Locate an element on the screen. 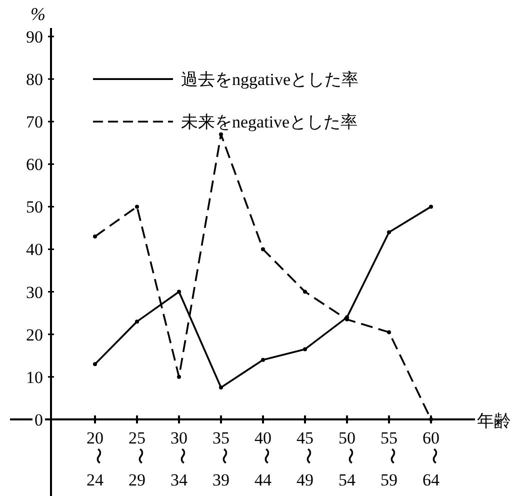 The height and width of the screenshot is (496, 522). x-tick-label: 20 〜 24 is located at coordinates (97, 459).